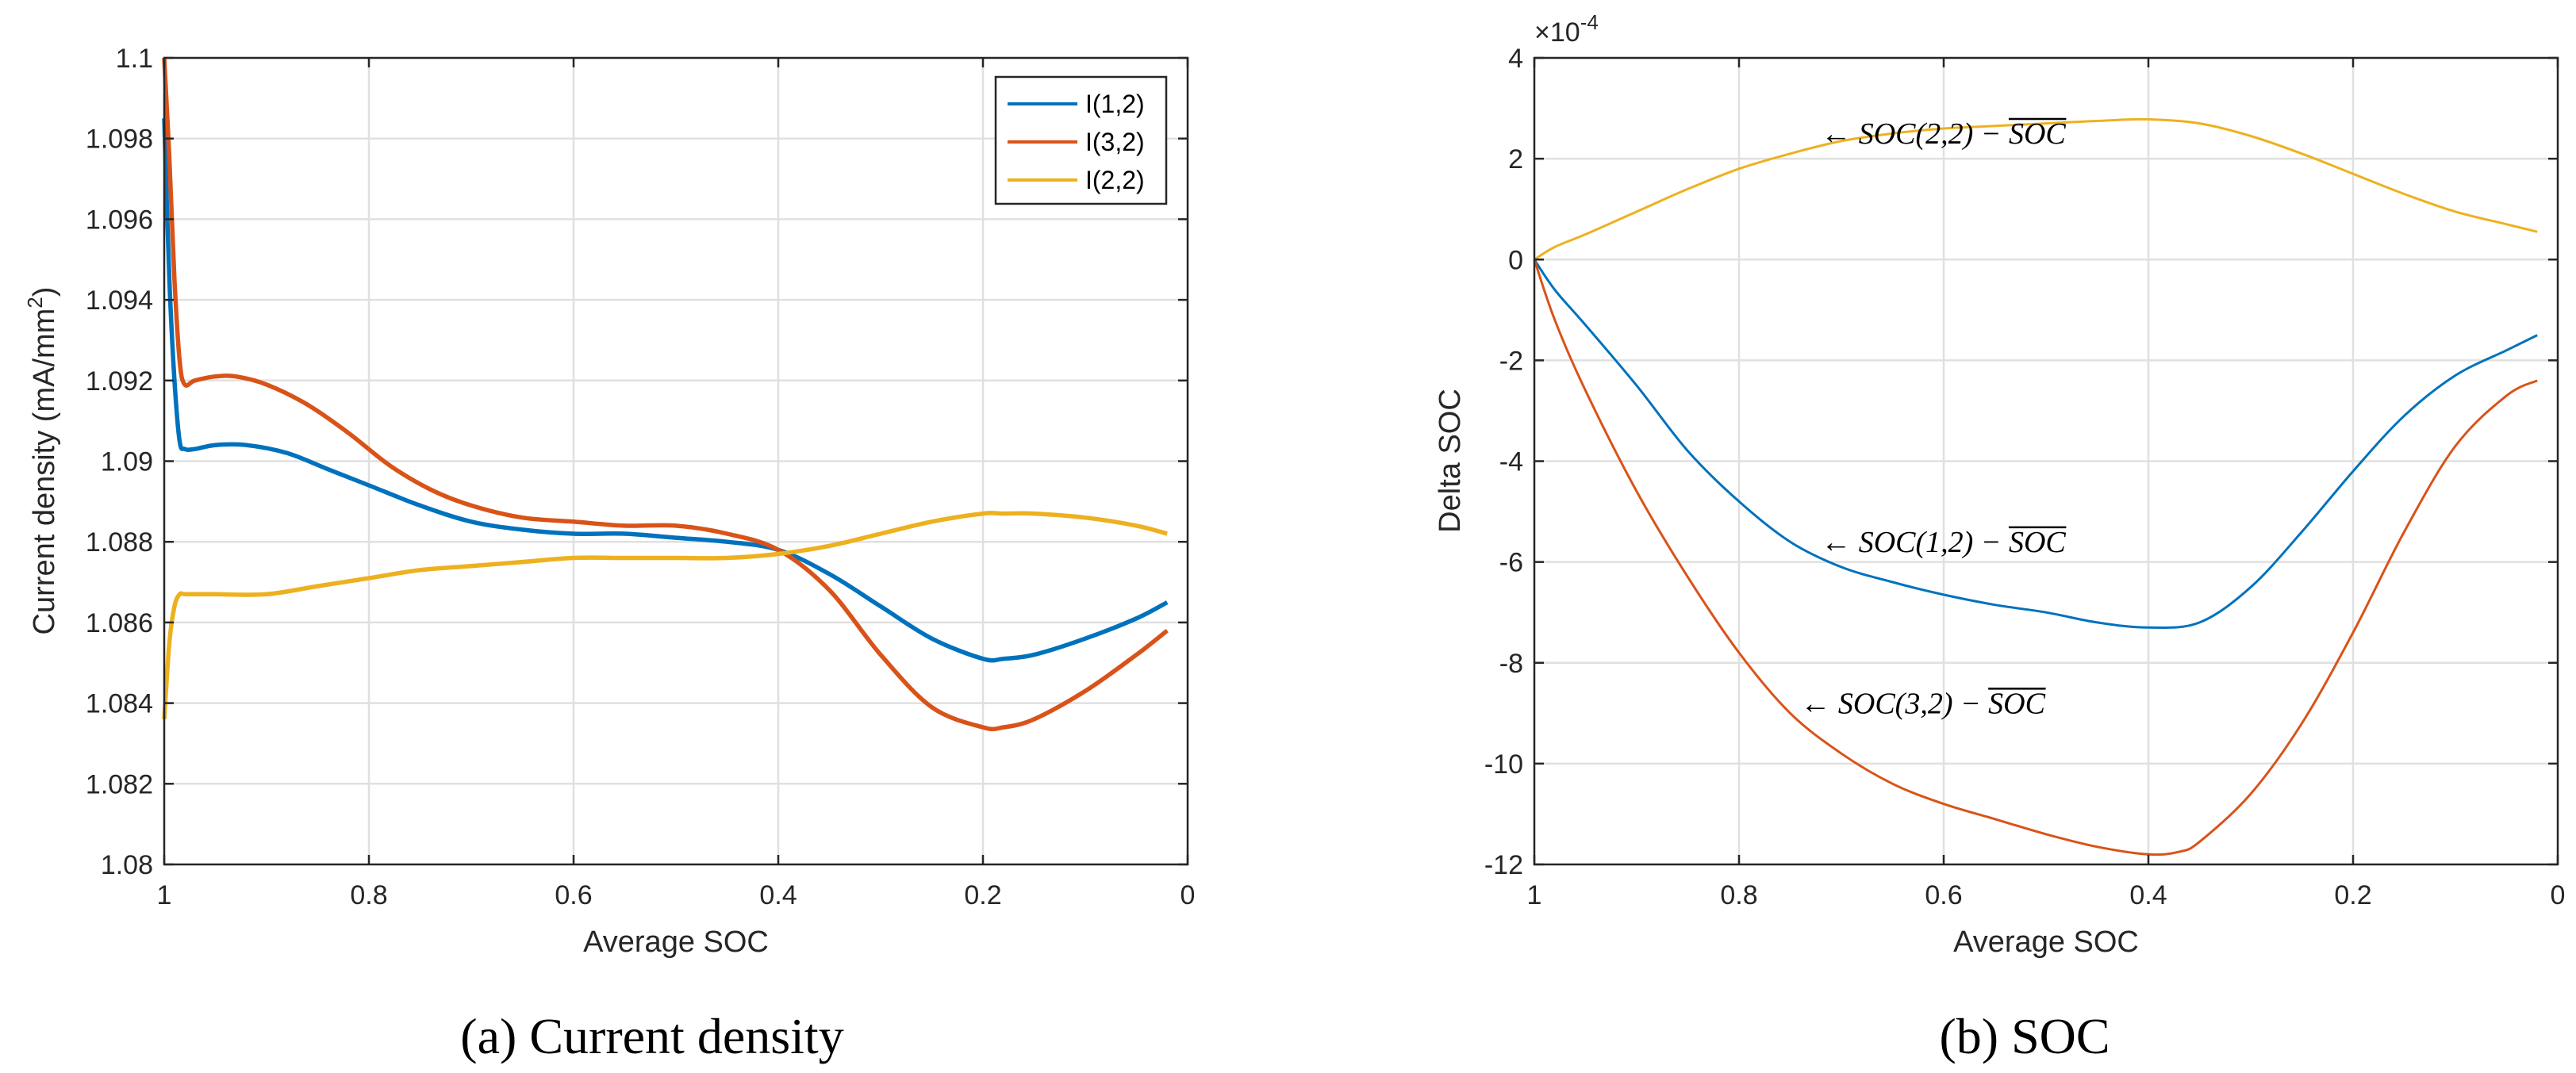  Describe the element at coordinates (2148, 895) in the screenshot. I see `b-xtick-label: 0.4` at that location.